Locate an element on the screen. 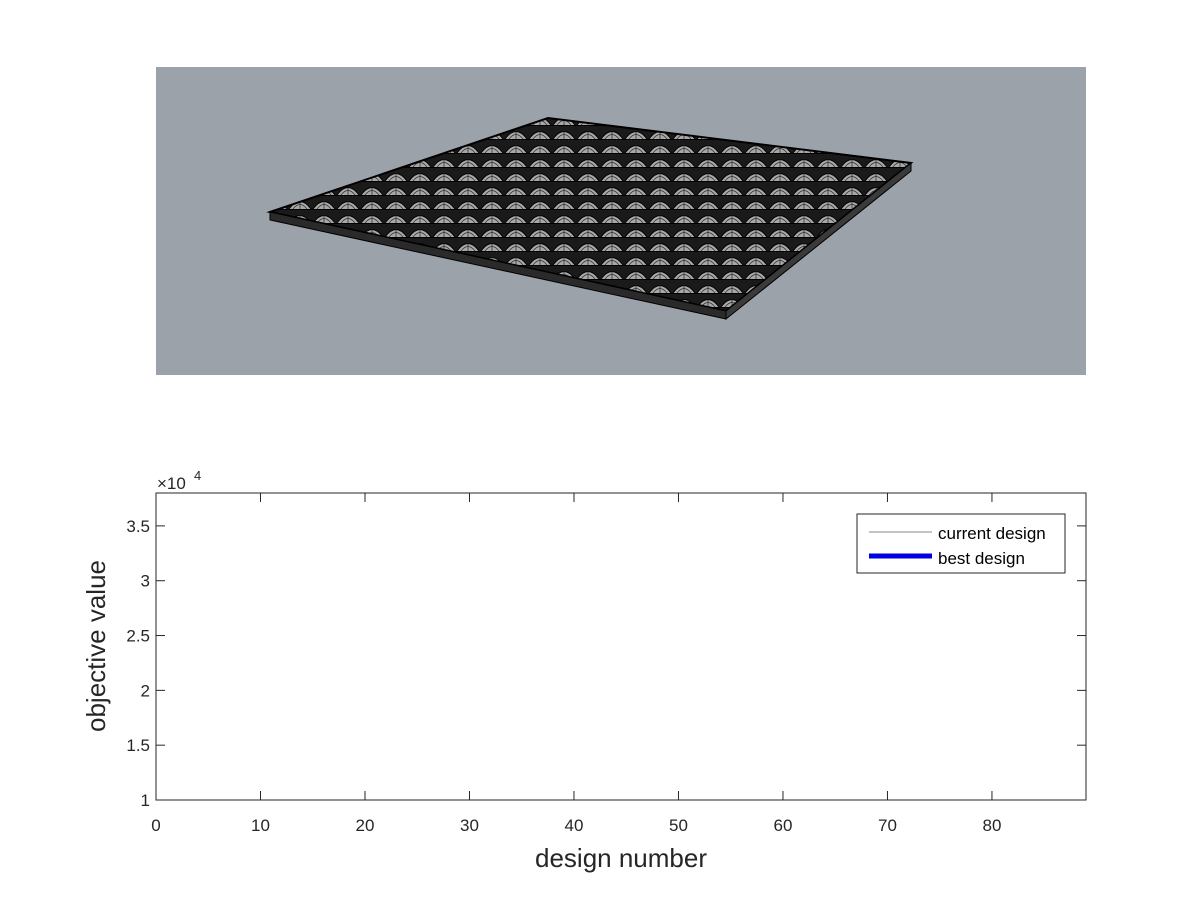  x-tick-label: 60 is located at coordinates (783, 825).